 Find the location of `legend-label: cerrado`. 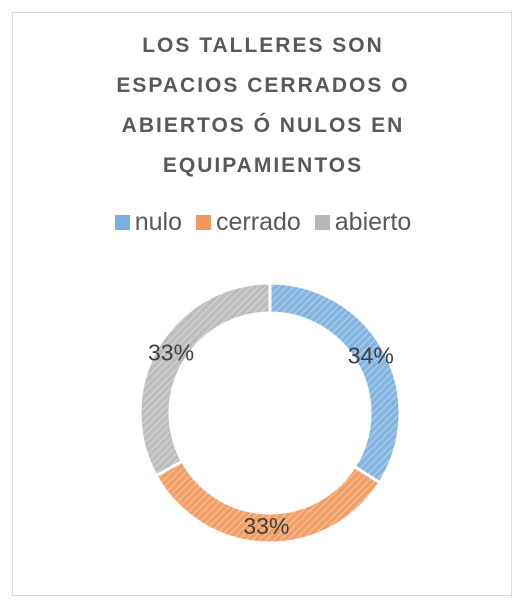

legend-label: cerrado is located at coordinates (258, 222).